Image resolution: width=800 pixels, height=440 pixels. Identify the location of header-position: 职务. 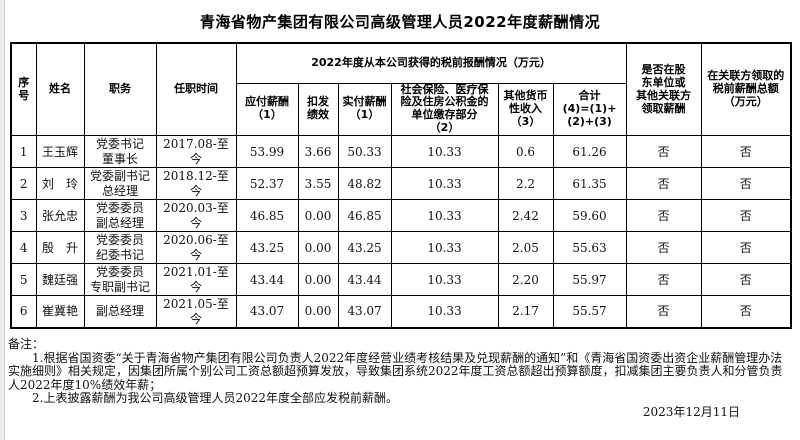
(120, 89).